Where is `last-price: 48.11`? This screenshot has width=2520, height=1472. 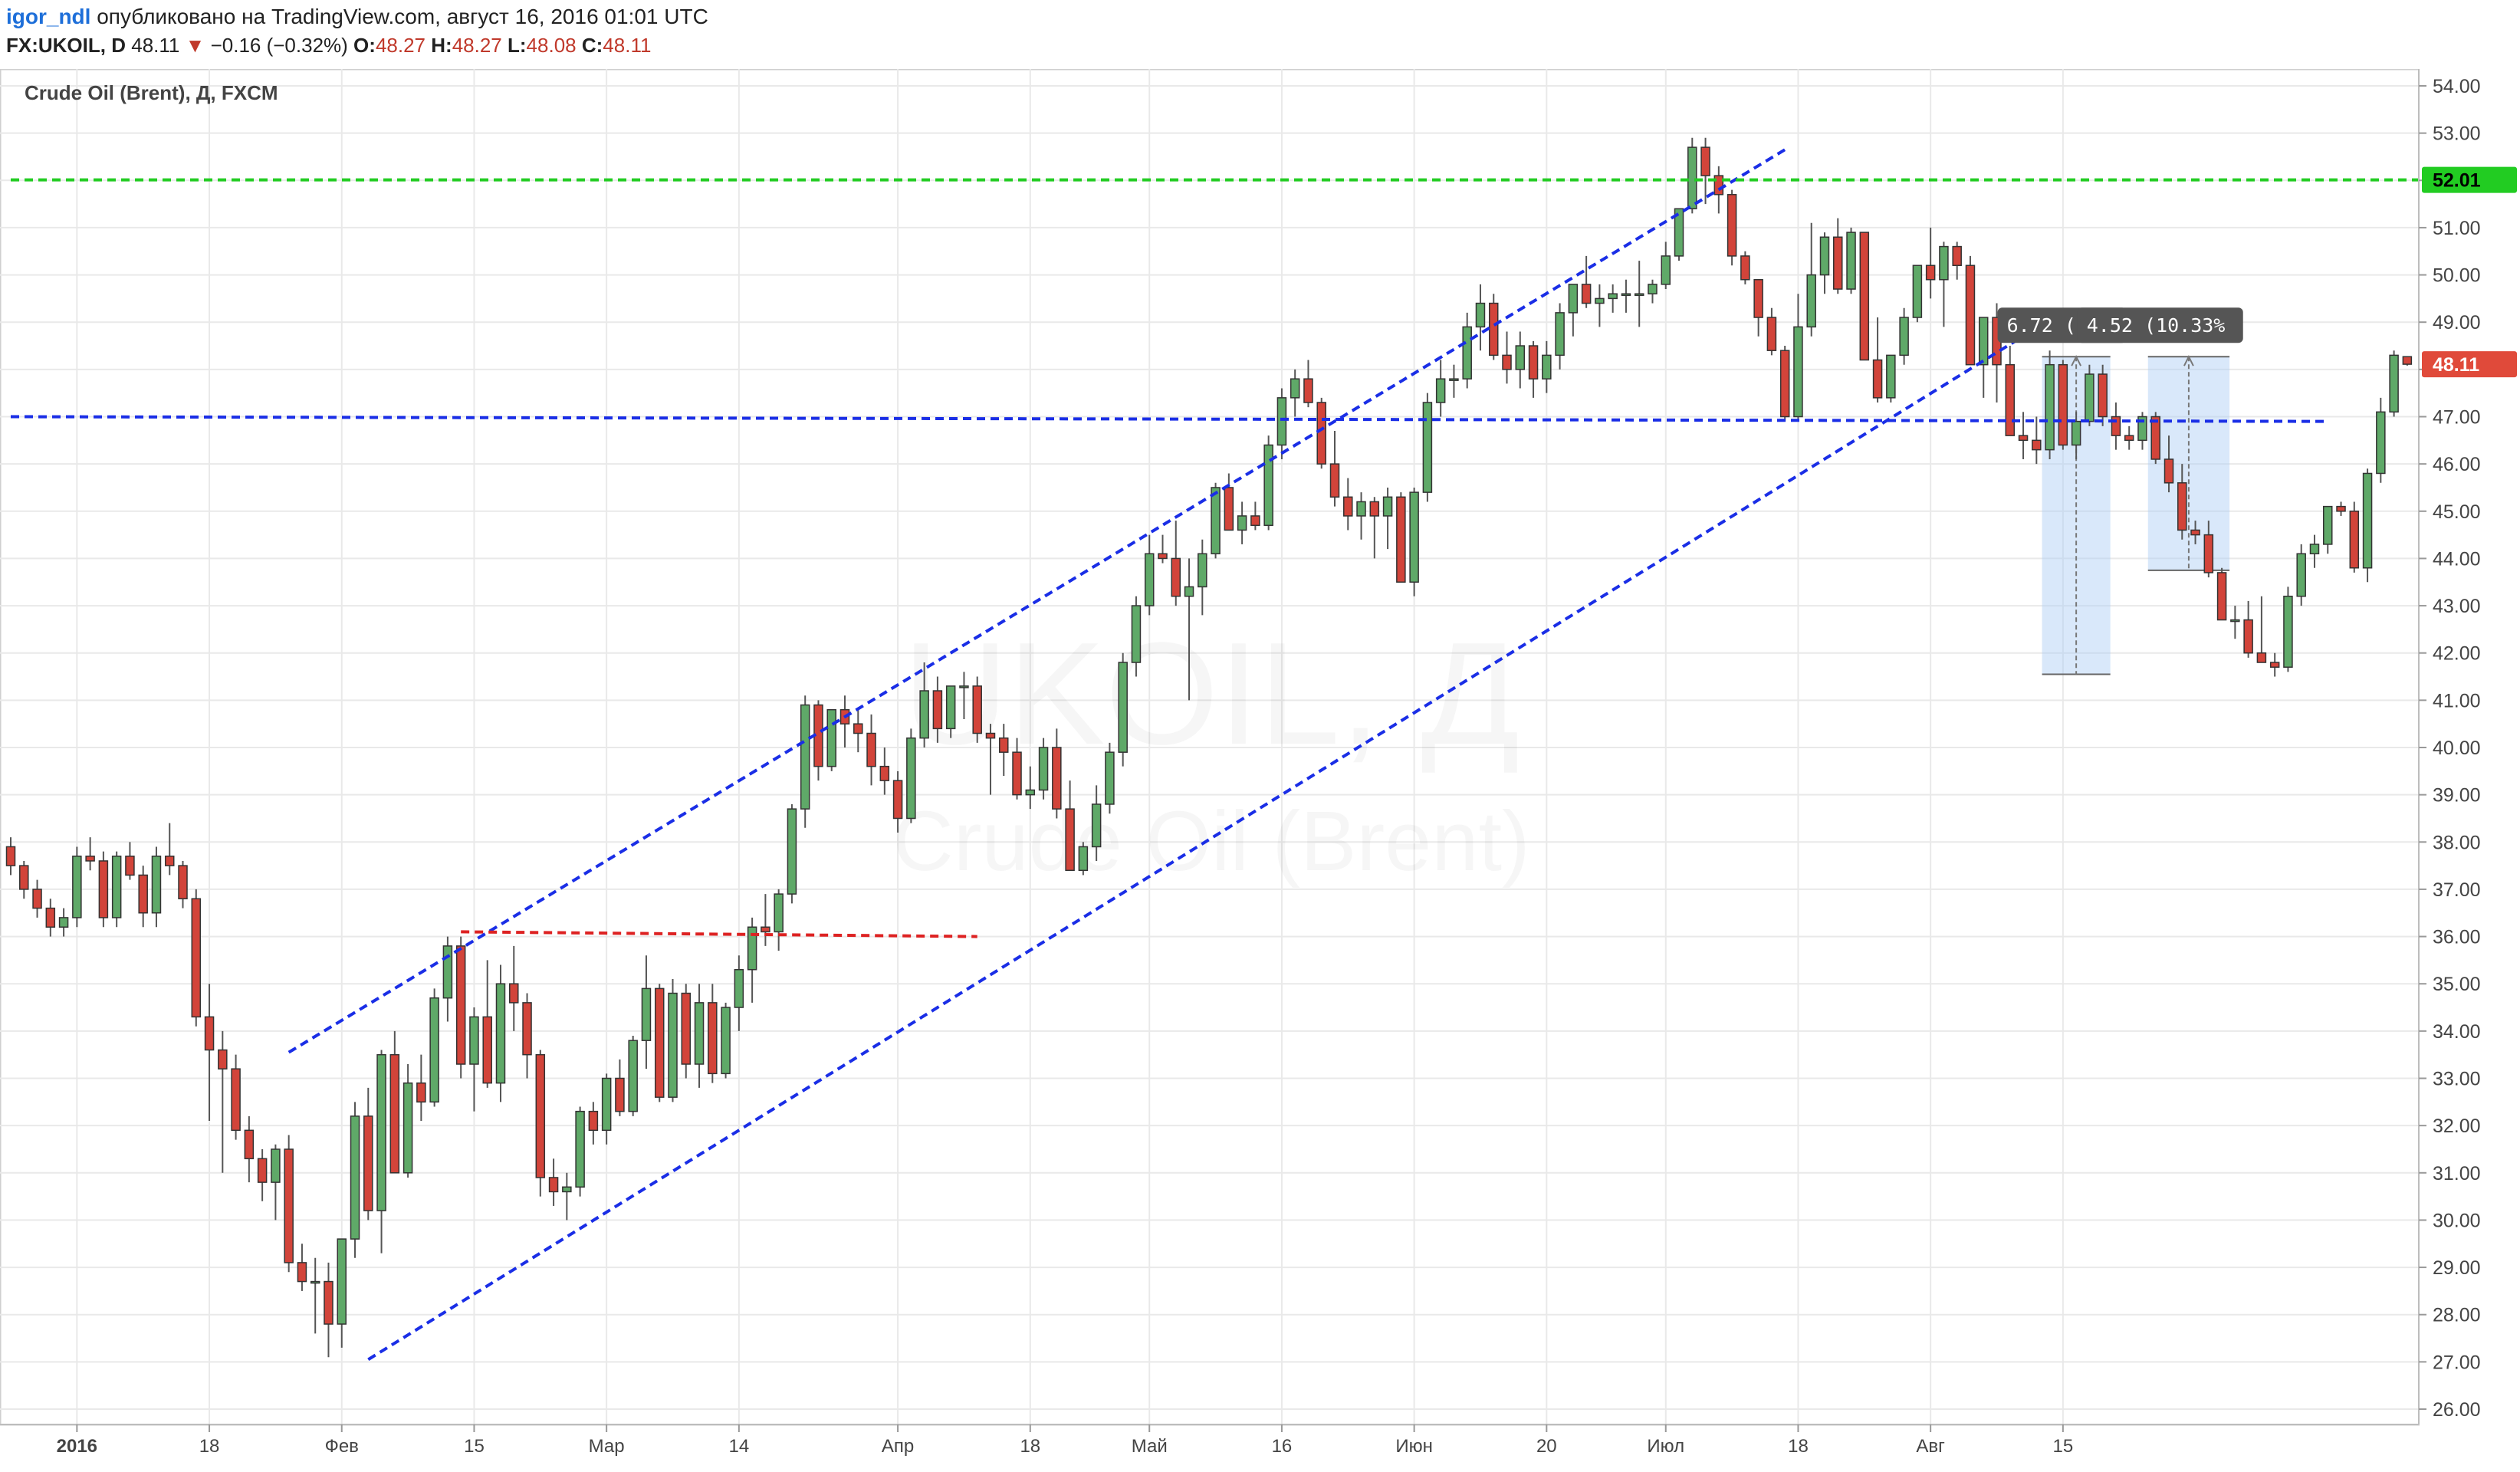
last-price: 48.11 is located at coordinates (155, 46).